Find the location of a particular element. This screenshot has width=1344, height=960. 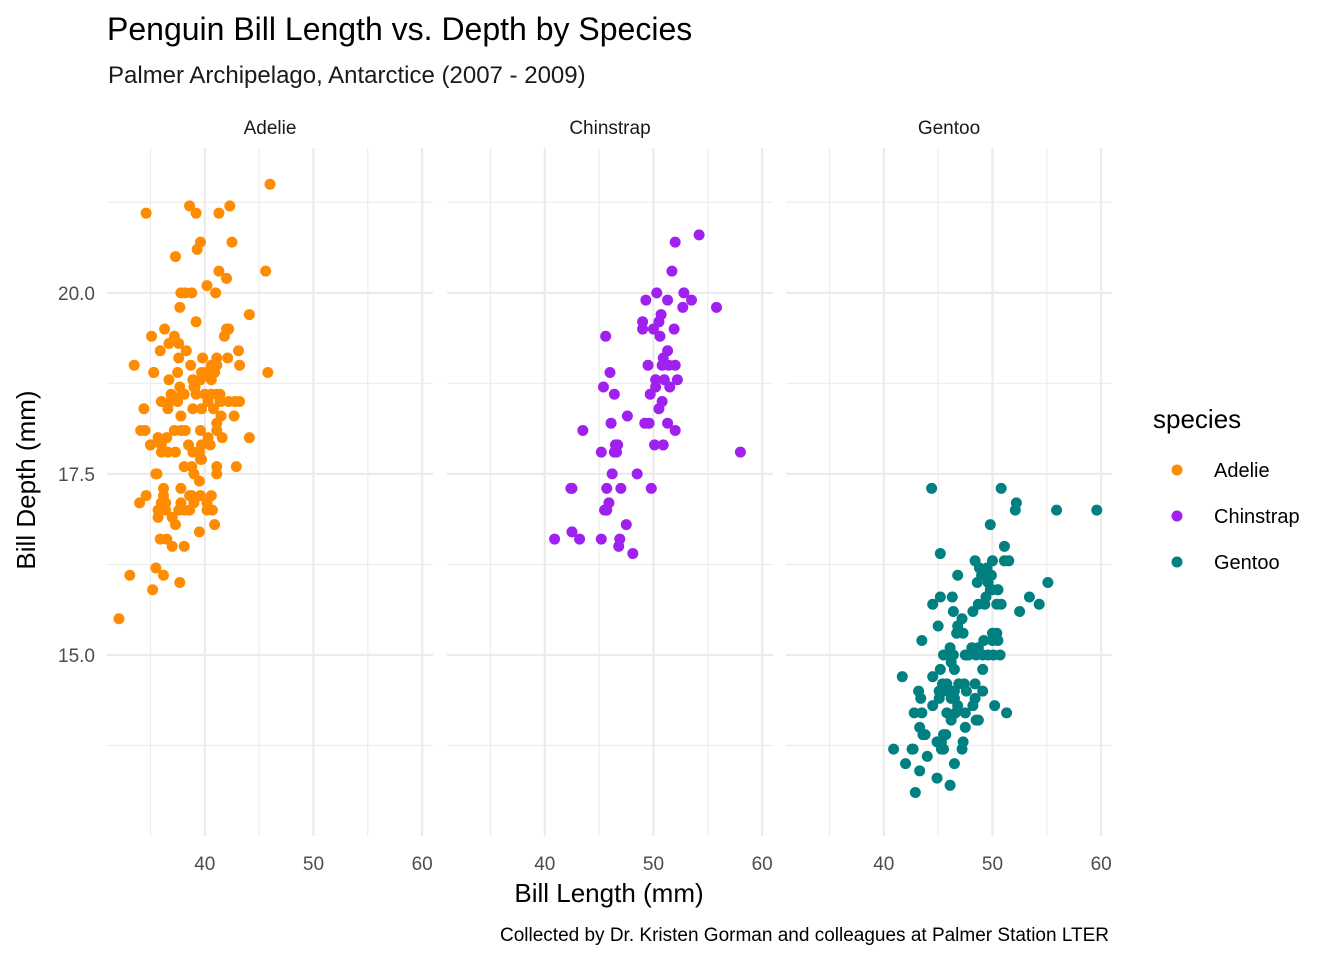

x-axis-label: Bill Length (mm) is located at coordinates (608, 893).